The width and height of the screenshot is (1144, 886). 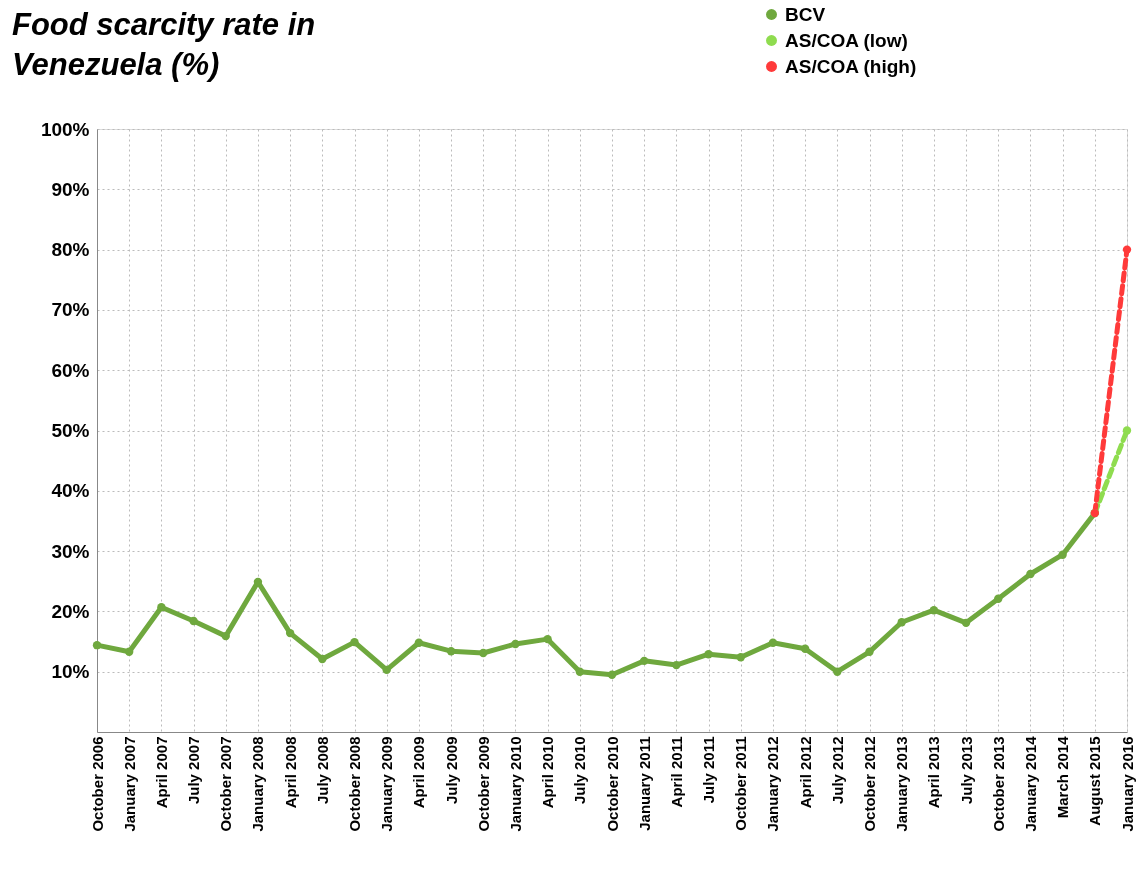 What do you see at coordinates (290, 772) in the screenshot?
I see `x-tick-label: April 2008` at bounding box center [290, 772].